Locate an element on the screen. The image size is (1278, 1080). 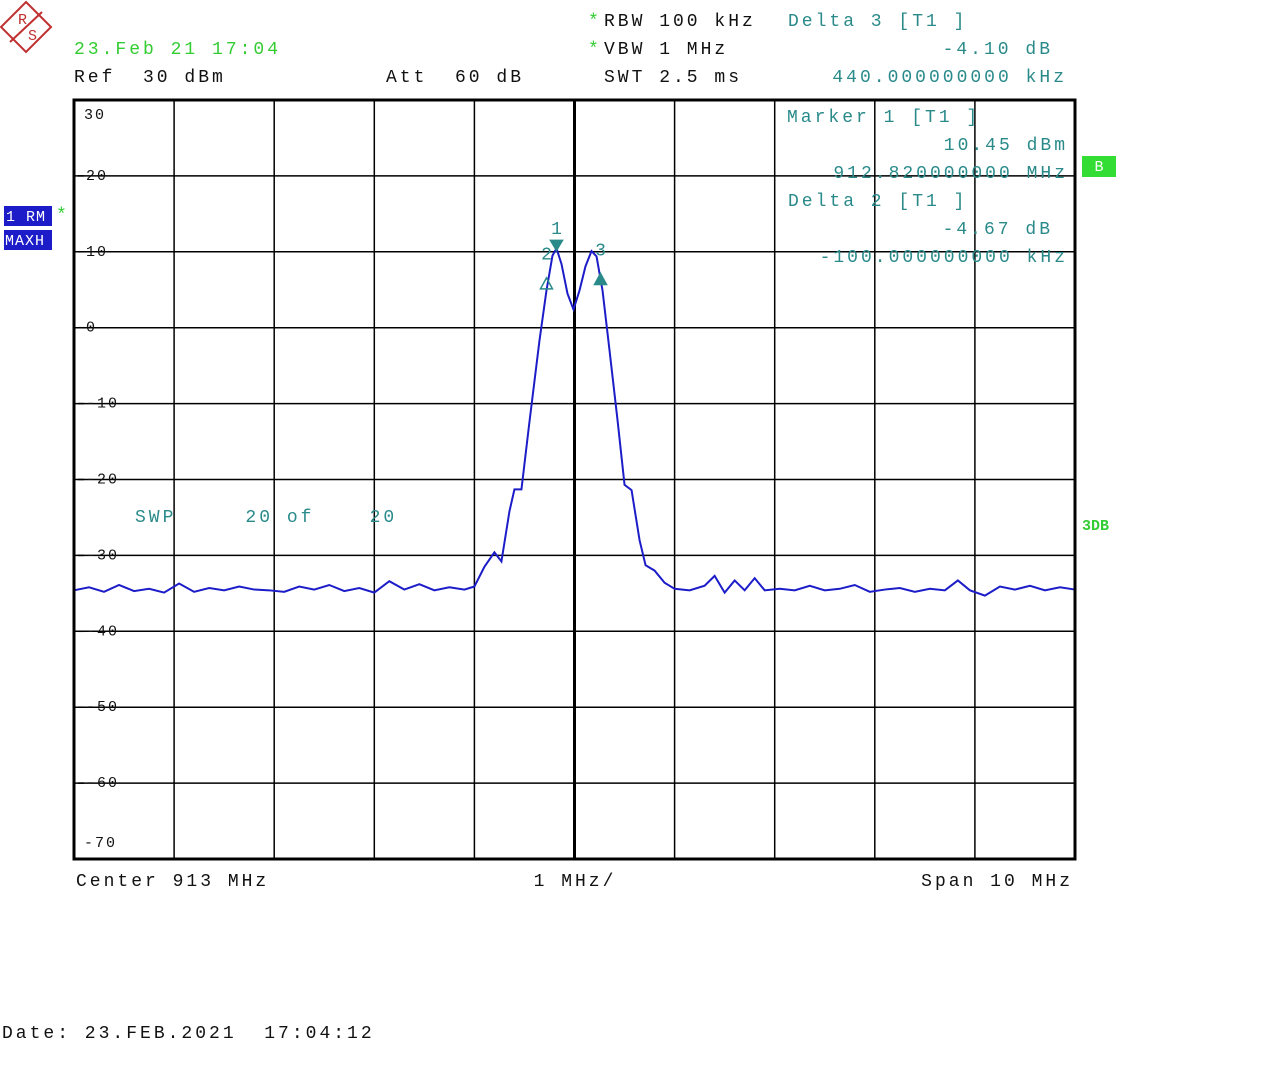
logo-slash is located at coordinates (26, 27).